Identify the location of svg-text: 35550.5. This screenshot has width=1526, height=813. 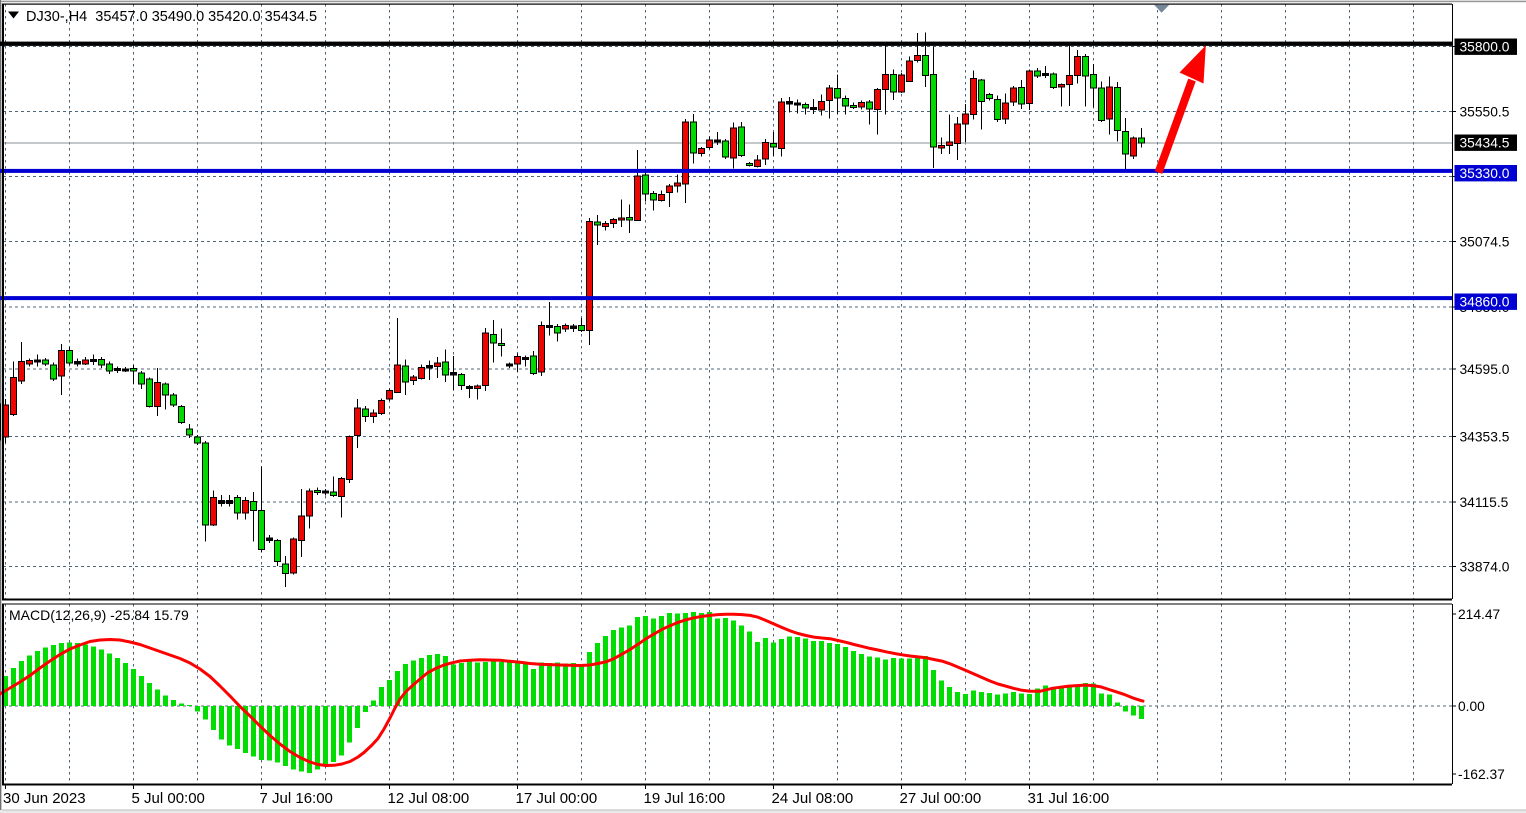
(1485, 112).